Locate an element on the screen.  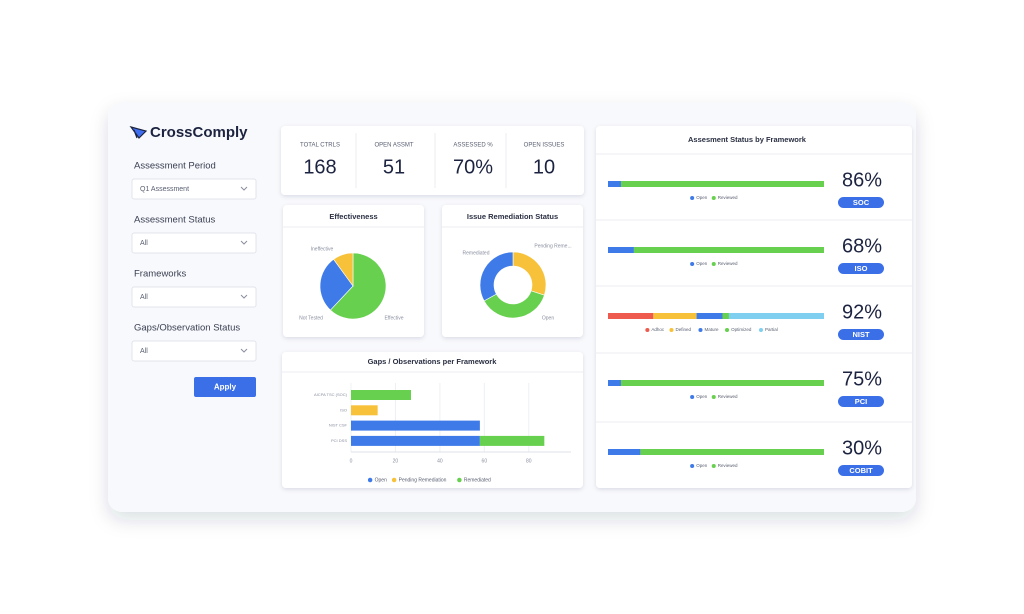
kpi-value: 168 is located at coordinates (319, 167).